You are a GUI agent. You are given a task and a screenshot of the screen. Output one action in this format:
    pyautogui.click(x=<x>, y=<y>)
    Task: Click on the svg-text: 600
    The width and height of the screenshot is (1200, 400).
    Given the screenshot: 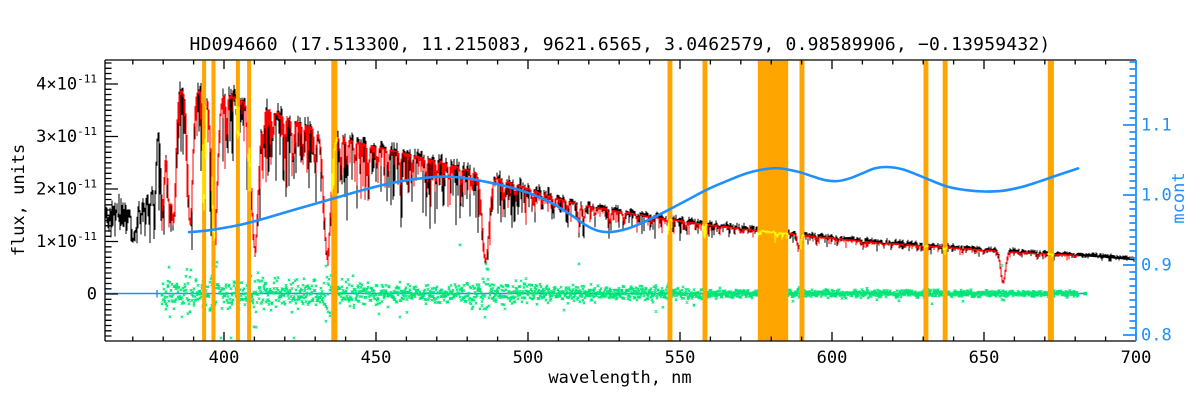 What is the action you would take?
    pyautogui.click(x=832, y=358)
    